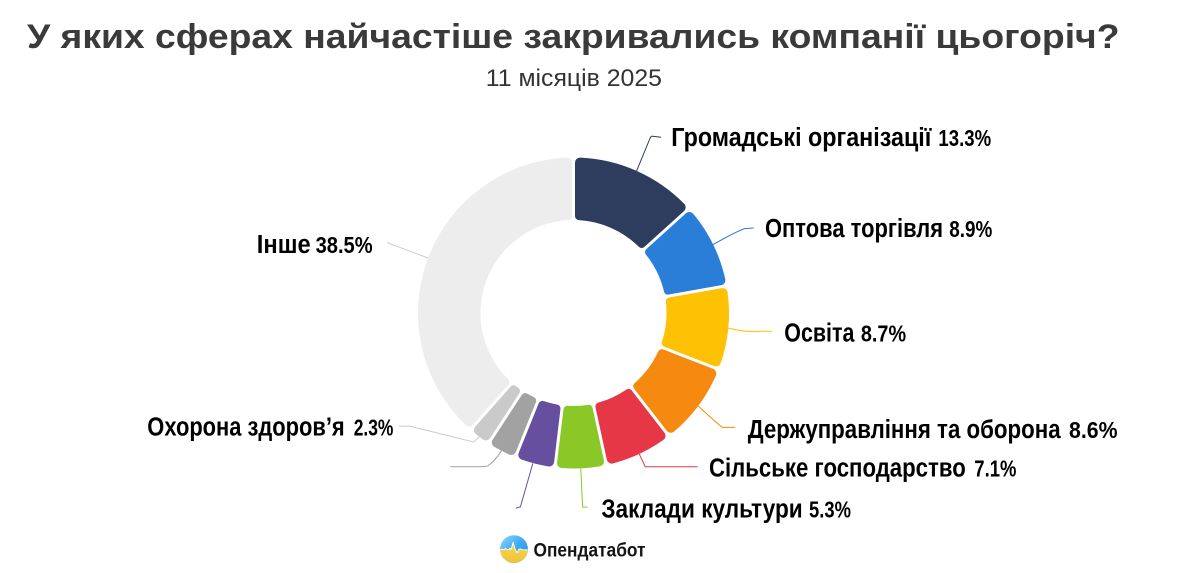 This screenshot has height=573, width=1192. What do you see at coordinates (270, 428) in the screenshot?
I see `svg-text:Охорона здоров’я2.3%: Охорона здоров’я 2.3%` at bounding box center [270, 428].